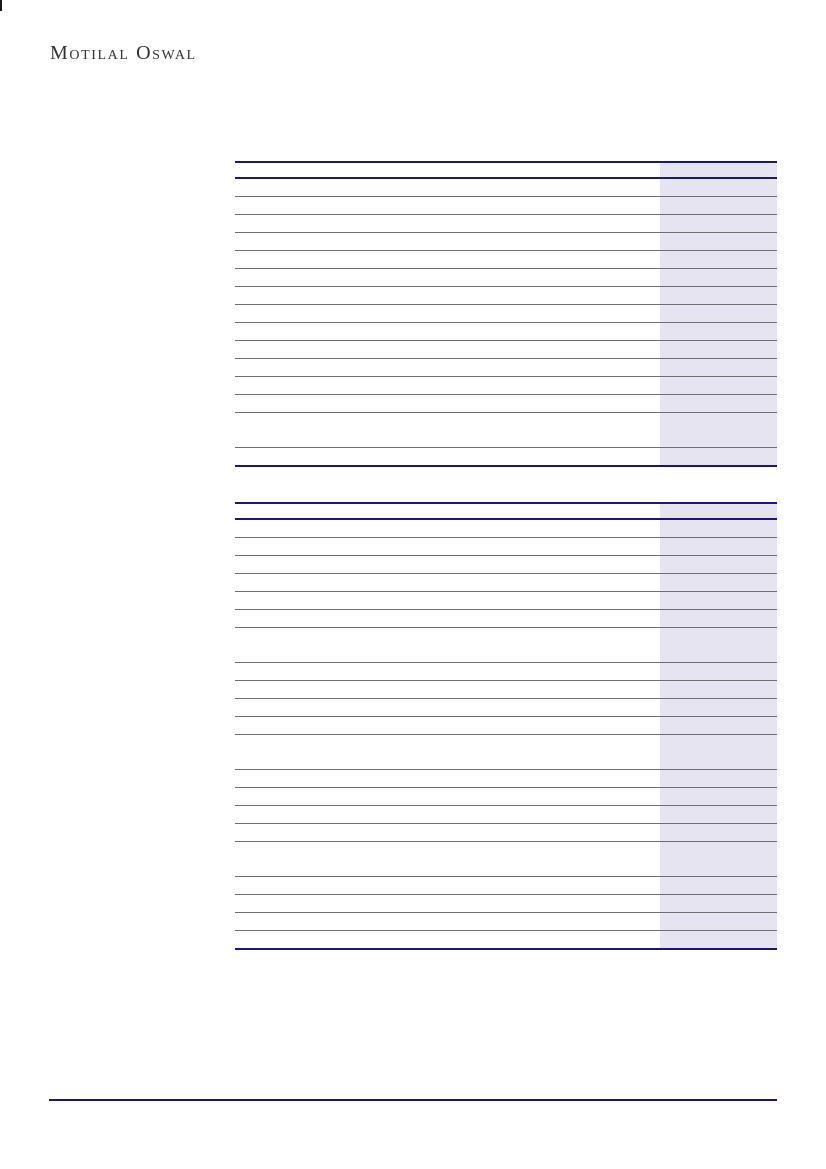 Image resolution: width=826 pixels, height=1169 pixels. I want to click on brand-logo-text: Motilal Oswal, so click(123, 53).